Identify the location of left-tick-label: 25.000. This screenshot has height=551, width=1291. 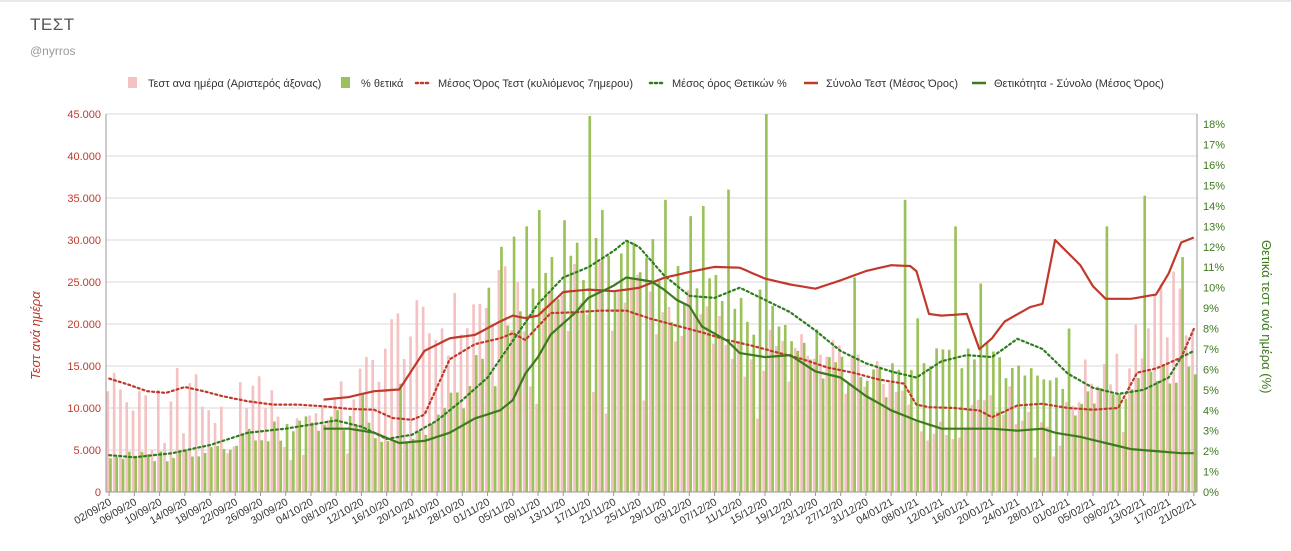
(84, 283).